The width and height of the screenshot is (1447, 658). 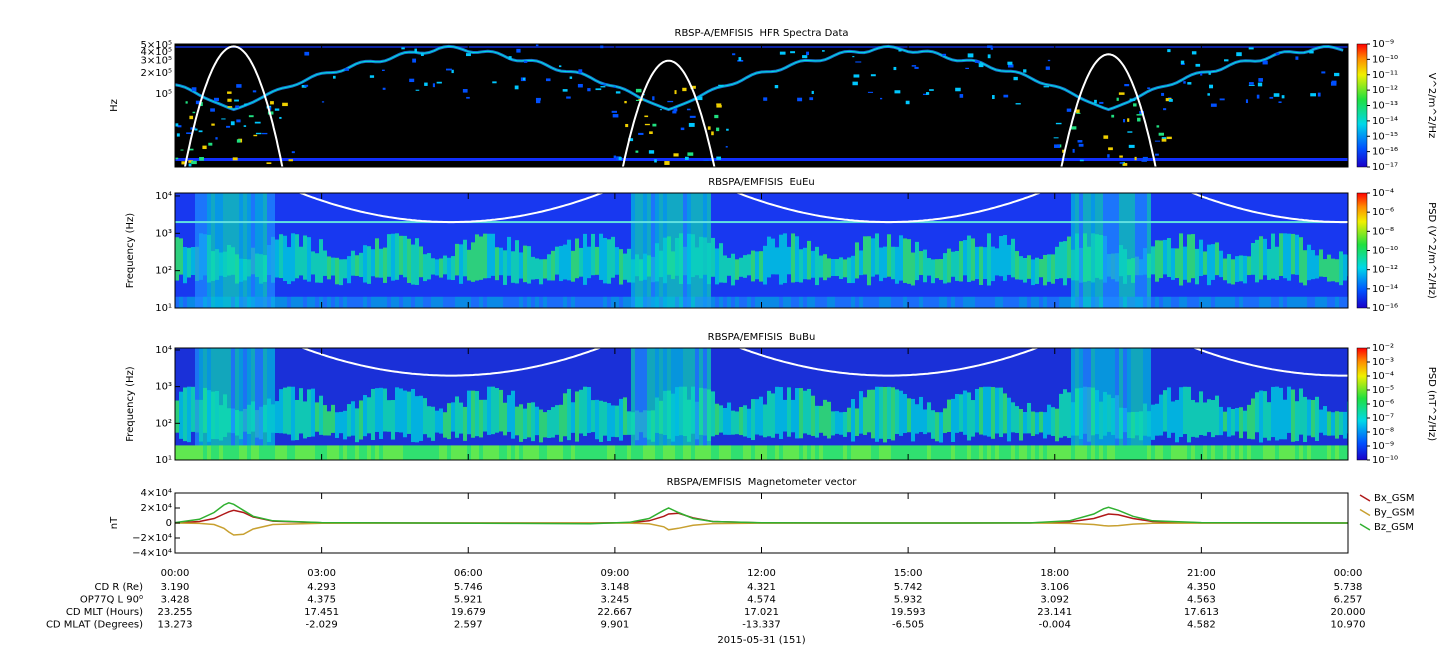 I want to click on series-line, so click(x=761, y=516).